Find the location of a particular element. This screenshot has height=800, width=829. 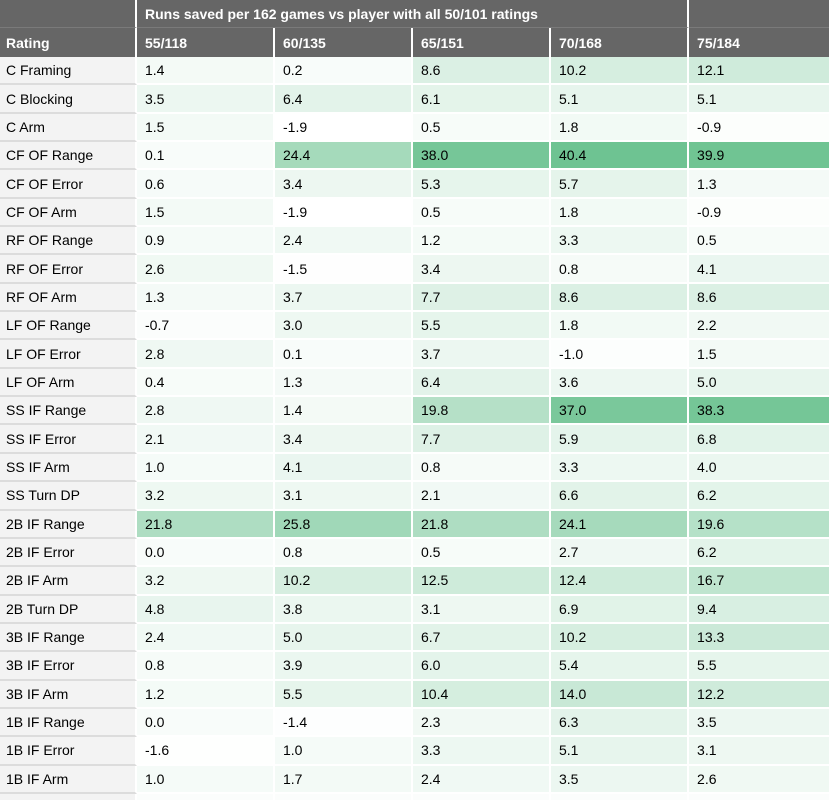

value-cell: 12.1 is located at coordinates (759, 71).